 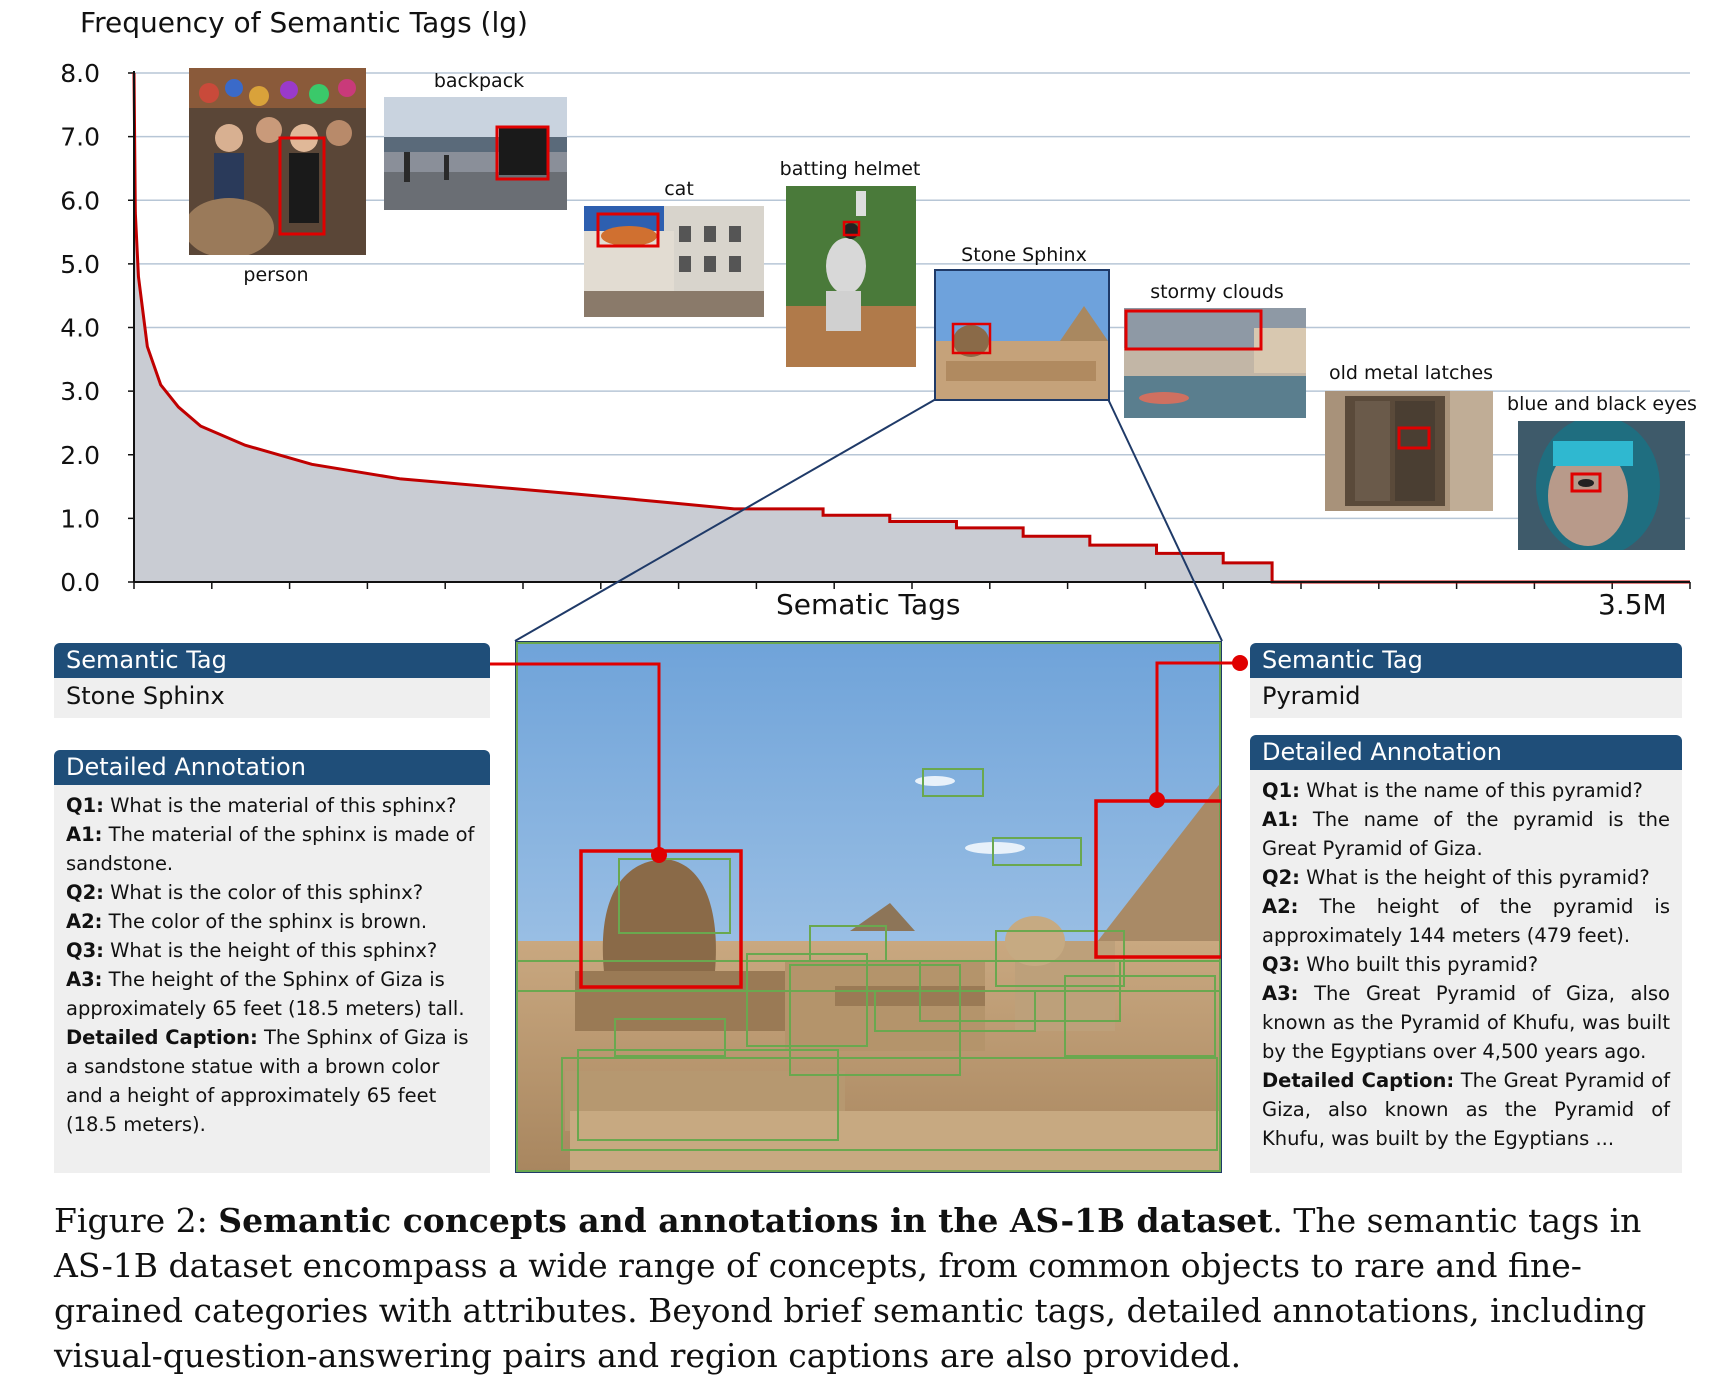 I want to click on y-tick-label: 5.0, so click(x=80, y=264).